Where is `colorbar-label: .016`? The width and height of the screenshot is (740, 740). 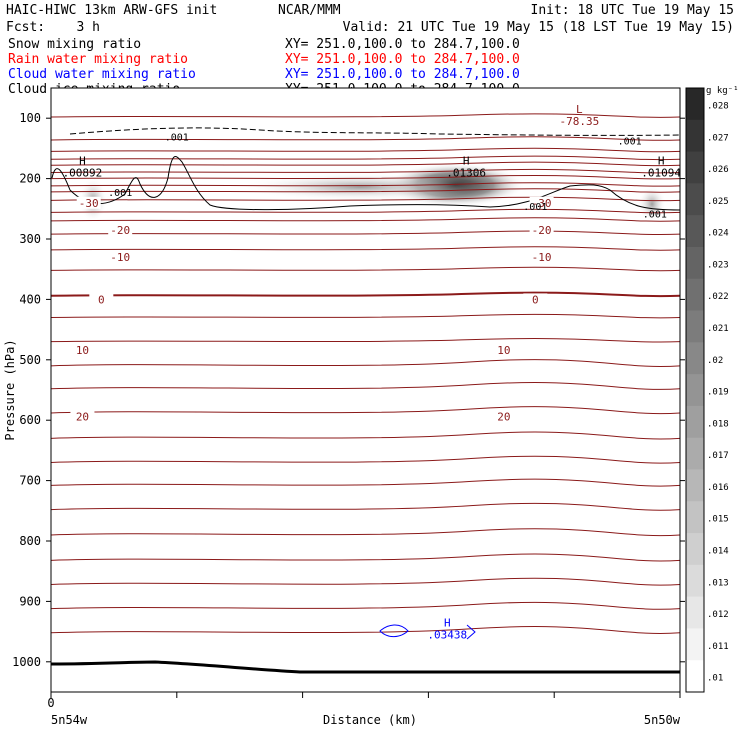
colorbar-label: .016 is located at coordinates (718, 488).